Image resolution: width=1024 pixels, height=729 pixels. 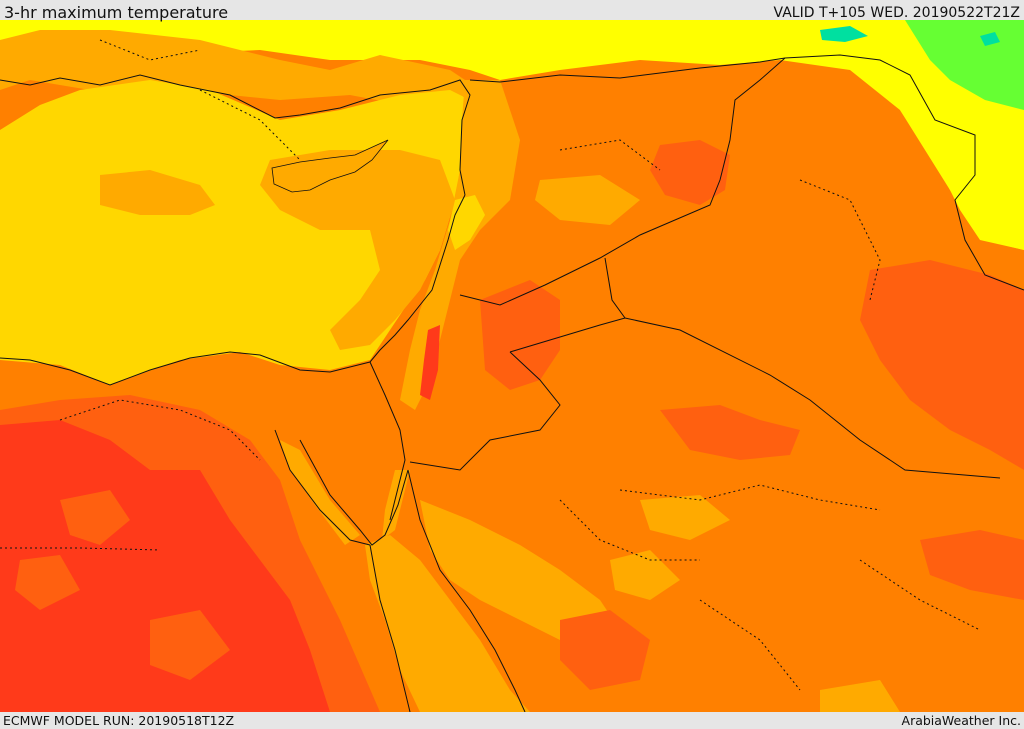 What do you see at coordinates (387, 441) in the screenshot?
I see `sinai-border` at bounding box center [387, 441].